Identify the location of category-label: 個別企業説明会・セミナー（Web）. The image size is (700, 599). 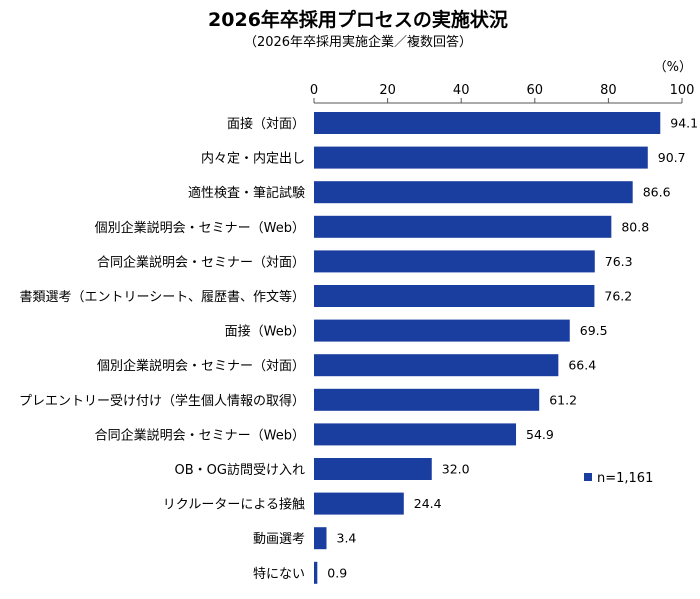
(200, 228).